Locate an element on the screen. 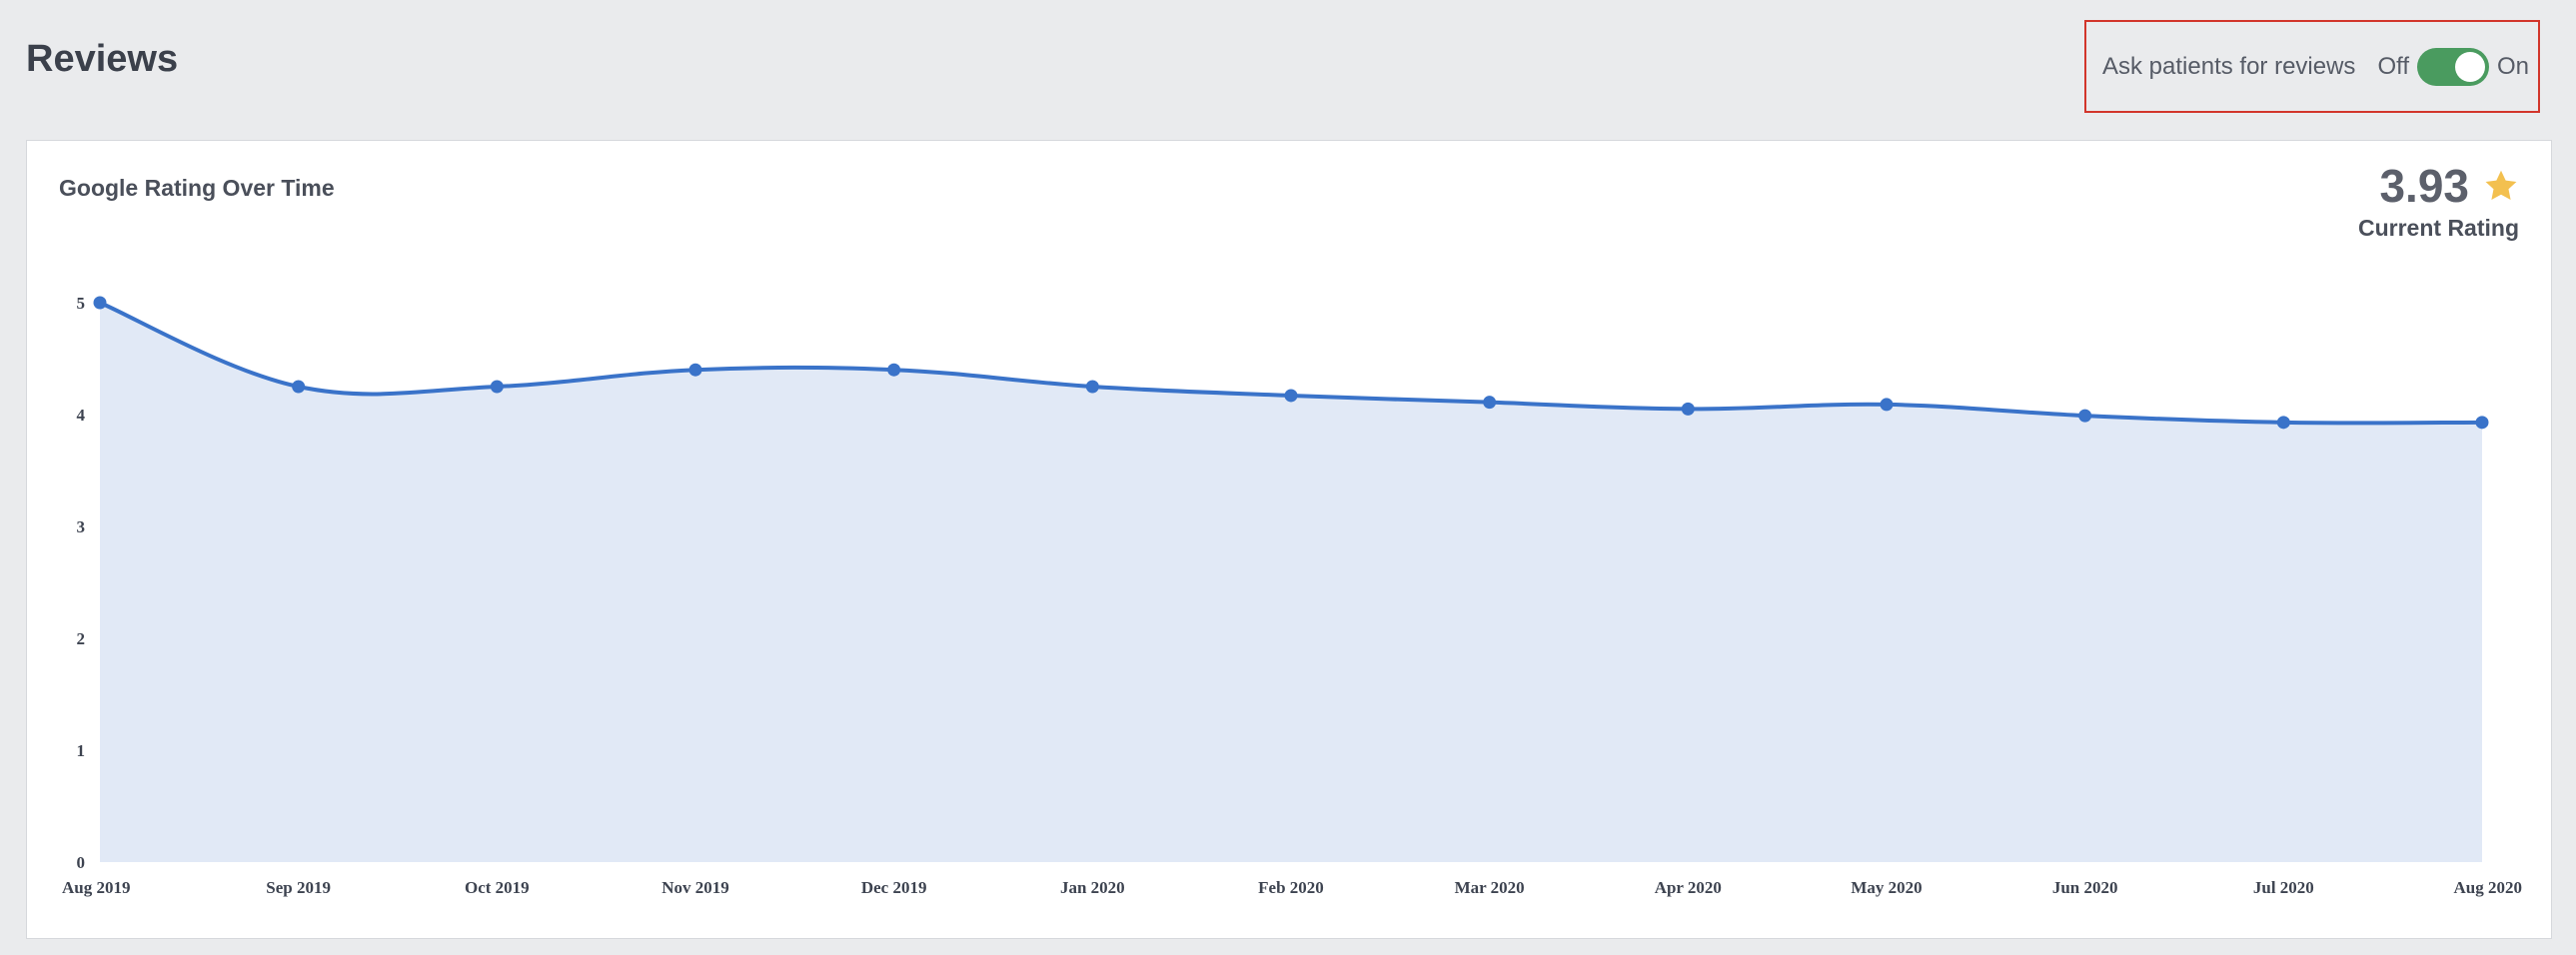 This screenshot has height=955, width=2576. y-tick-label: 1 is located at coordinates (81, 751).